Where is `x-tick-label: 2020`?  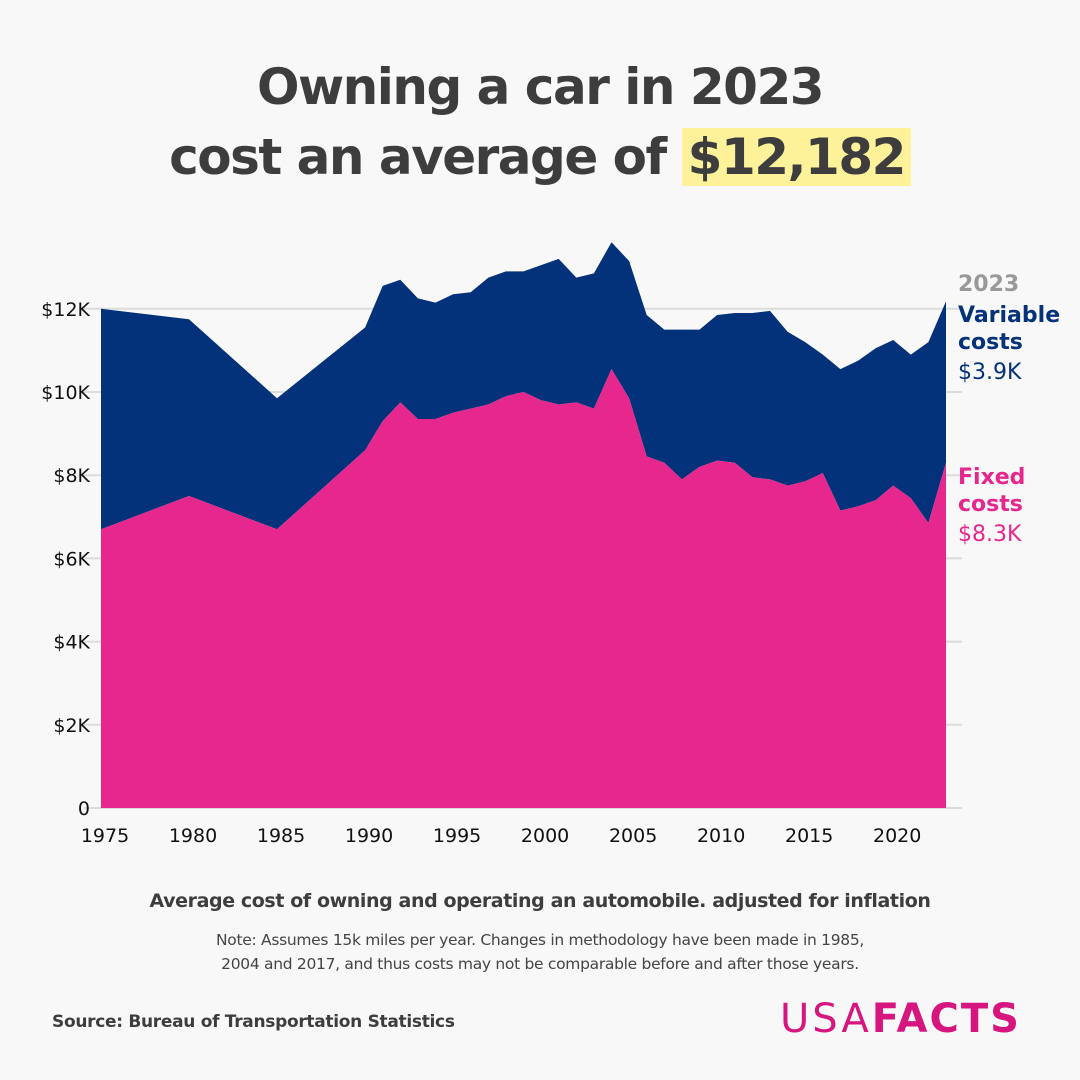
x-tick-label: 2020 is located at coordinates (897, 836).